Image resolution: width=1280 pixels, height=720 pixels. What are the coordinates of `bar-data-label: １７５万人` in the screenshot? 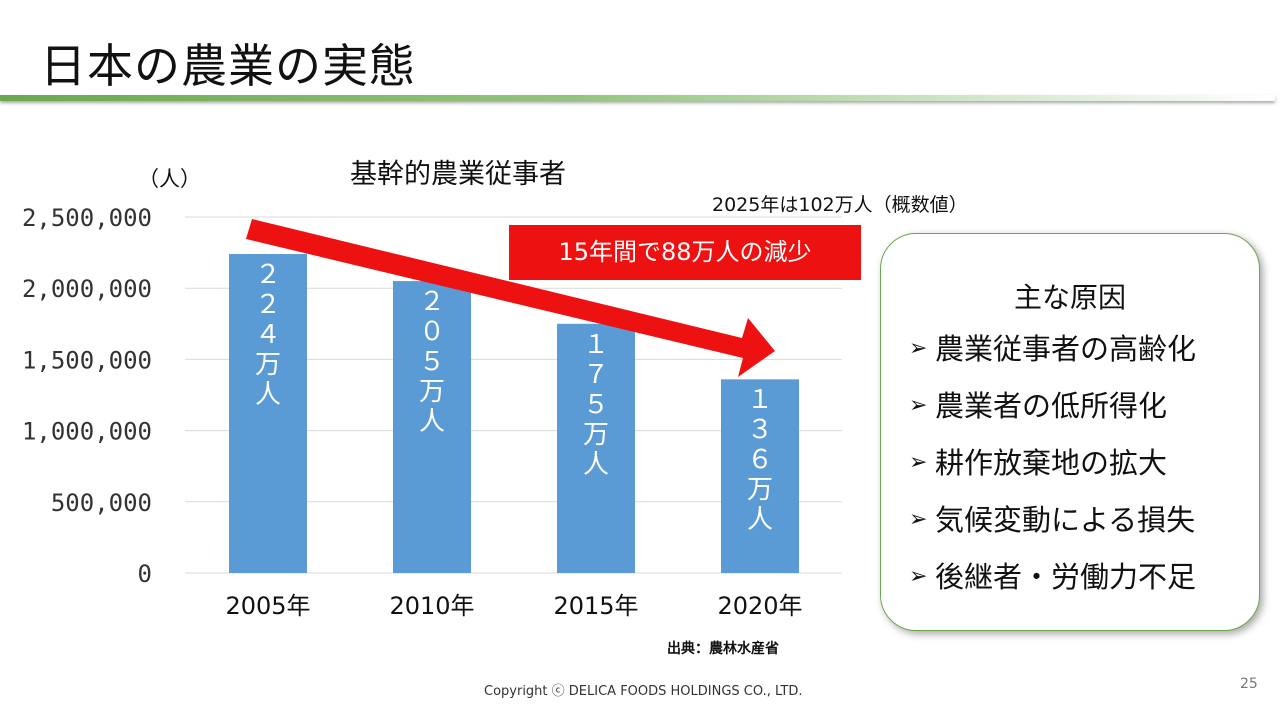 It's located at (595, 404).